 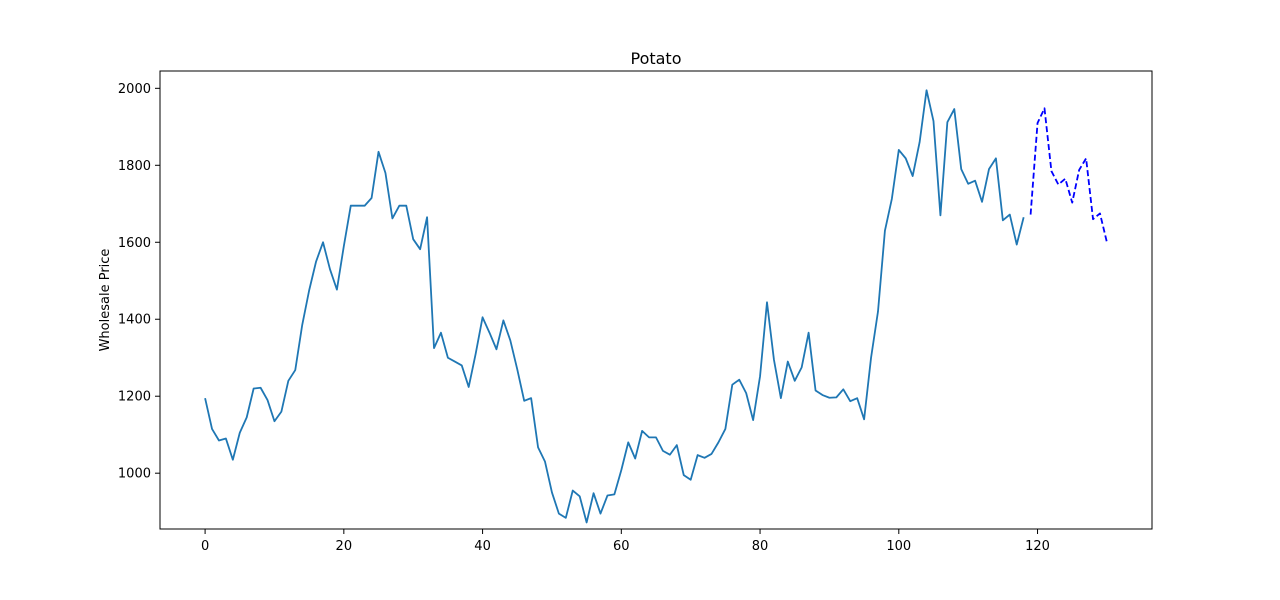 What do you see at coordinates (105, 300) in the screenshot?
I see `y-axis-title: Wholesale Price` at bounding box center [105, 300].